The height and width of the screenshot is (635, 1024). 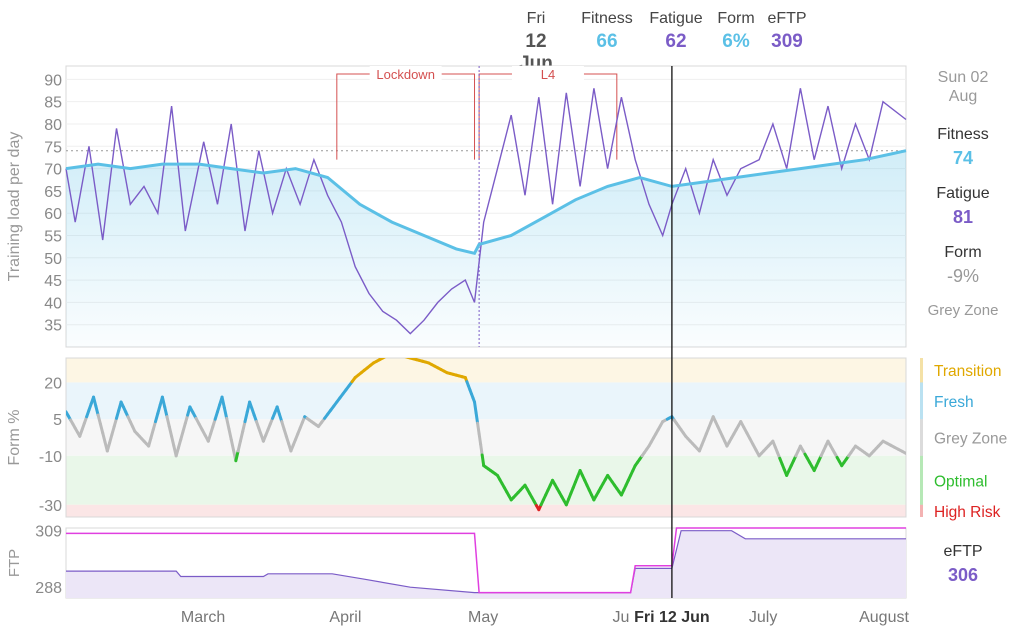 I want to click on side-date-line2: Aug, so click(x=963, y=96).